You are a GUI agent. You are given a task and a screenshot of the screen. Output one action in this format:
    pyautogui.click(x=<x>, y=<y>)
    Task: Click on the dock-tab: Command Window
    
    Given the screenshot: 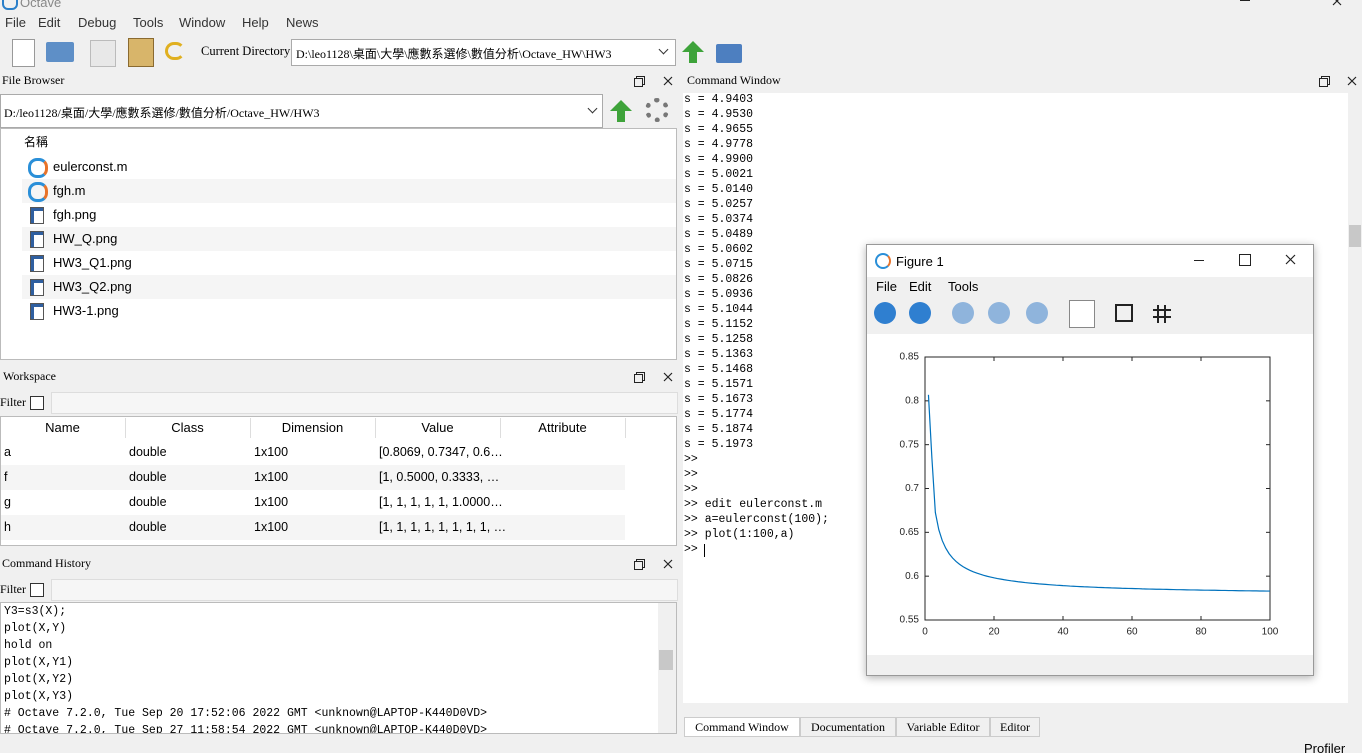 What is the action you would take?
    pyautogui.click(x=742, y=727)
    